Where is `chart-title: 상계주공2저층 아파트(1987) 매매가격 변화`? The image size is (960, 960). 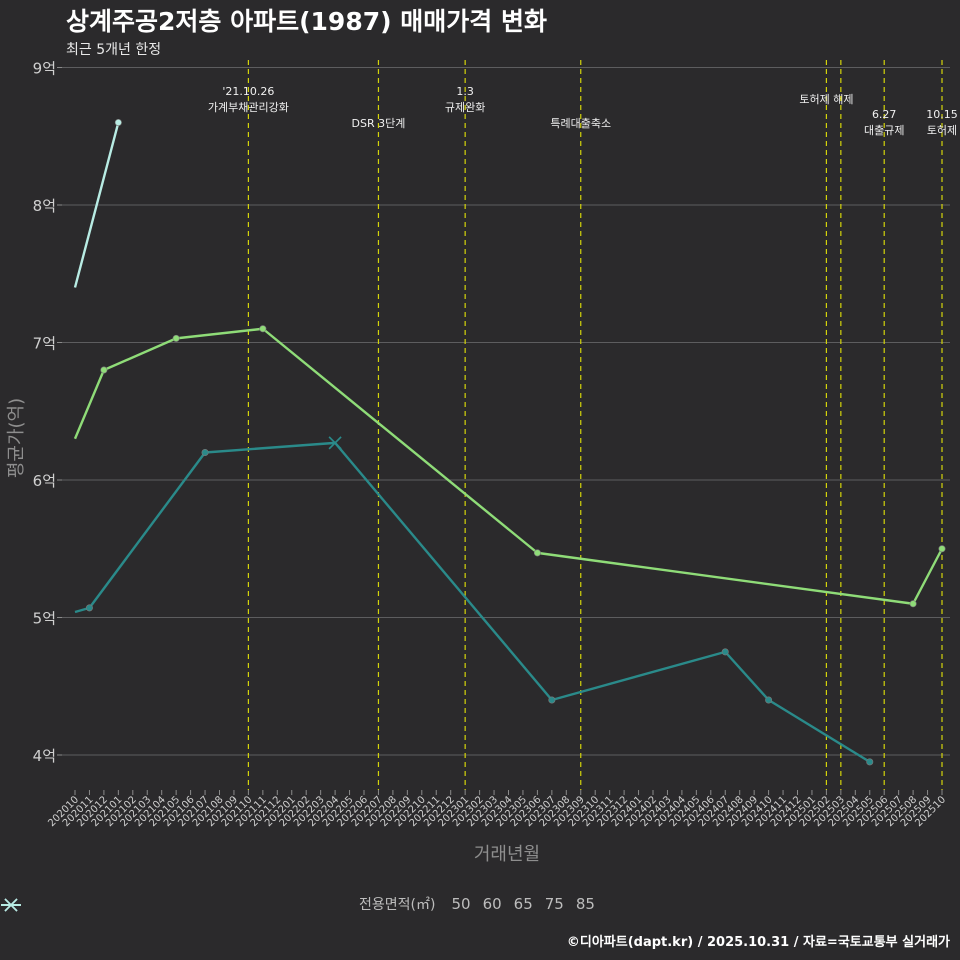
chart-title: 상계주공2저층 아파트(1987) 매매가격 변화 is located at coordinates (306, 21).